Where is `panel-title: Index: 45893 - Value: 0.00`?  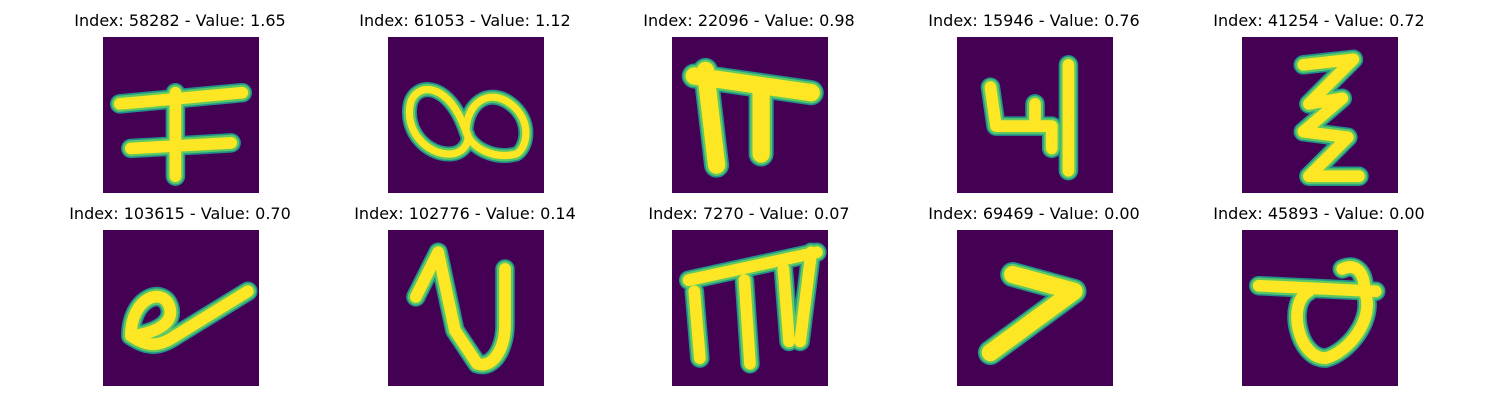
panel-title: Index: 45893 - Value: 0.00 is located at coordinates (1319, 213).